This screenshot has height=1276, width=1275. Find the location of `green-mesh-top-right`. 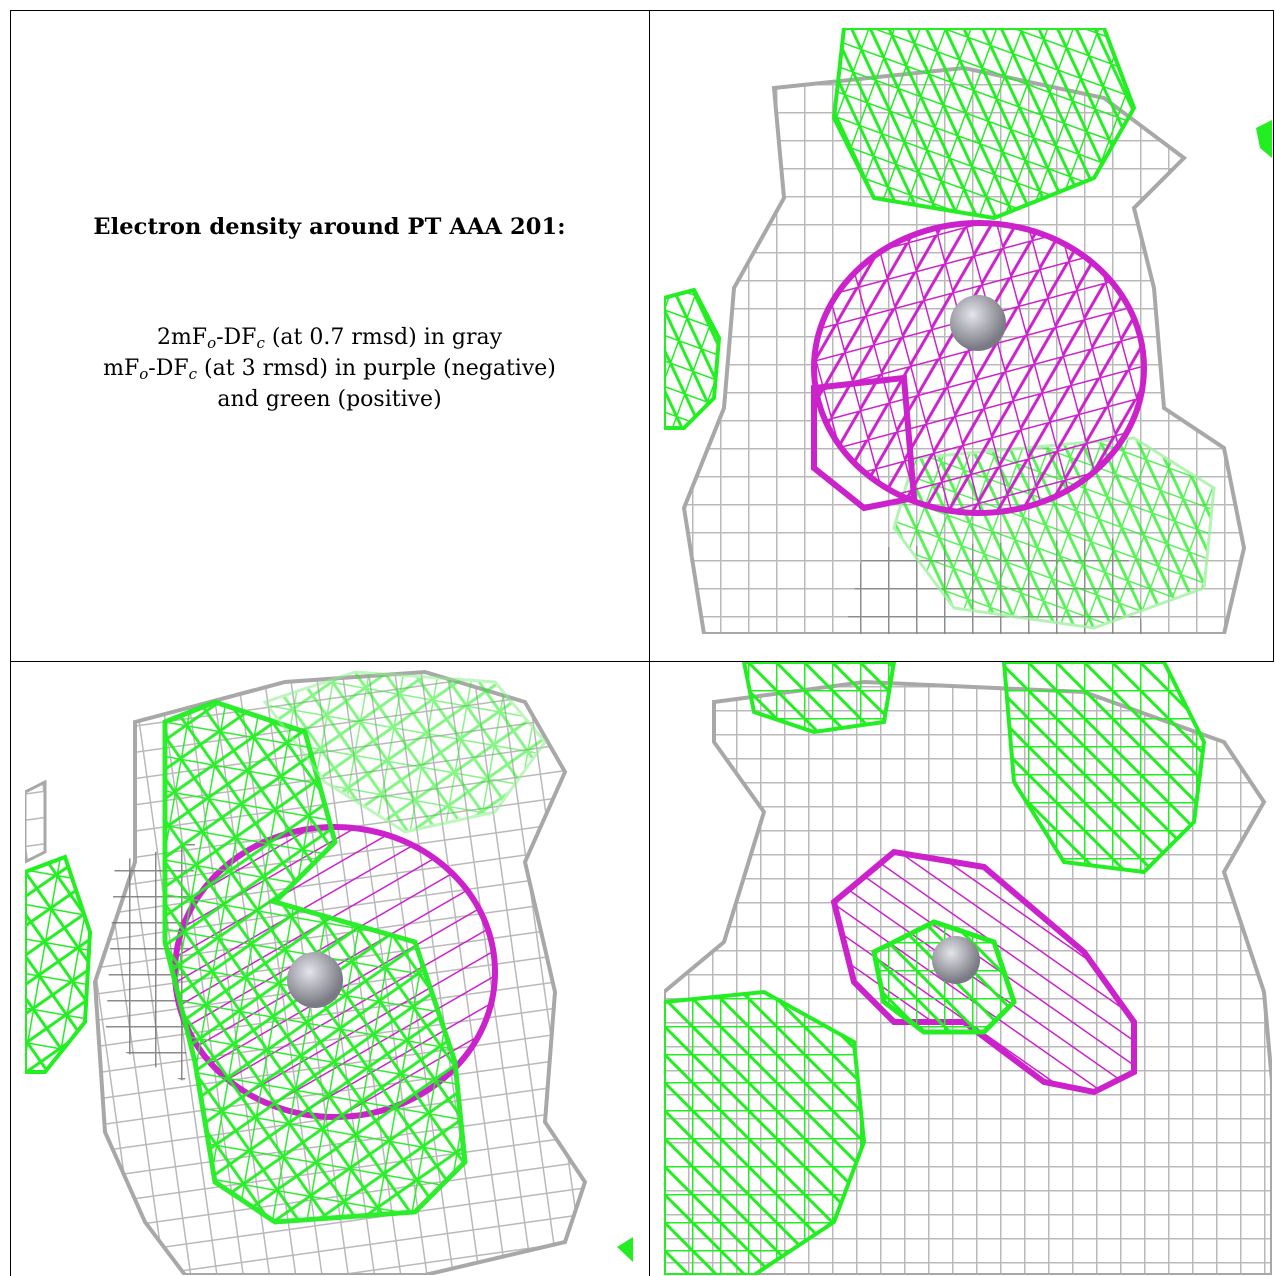

green-mesh-top-right is located at coordinates (1104, 768).